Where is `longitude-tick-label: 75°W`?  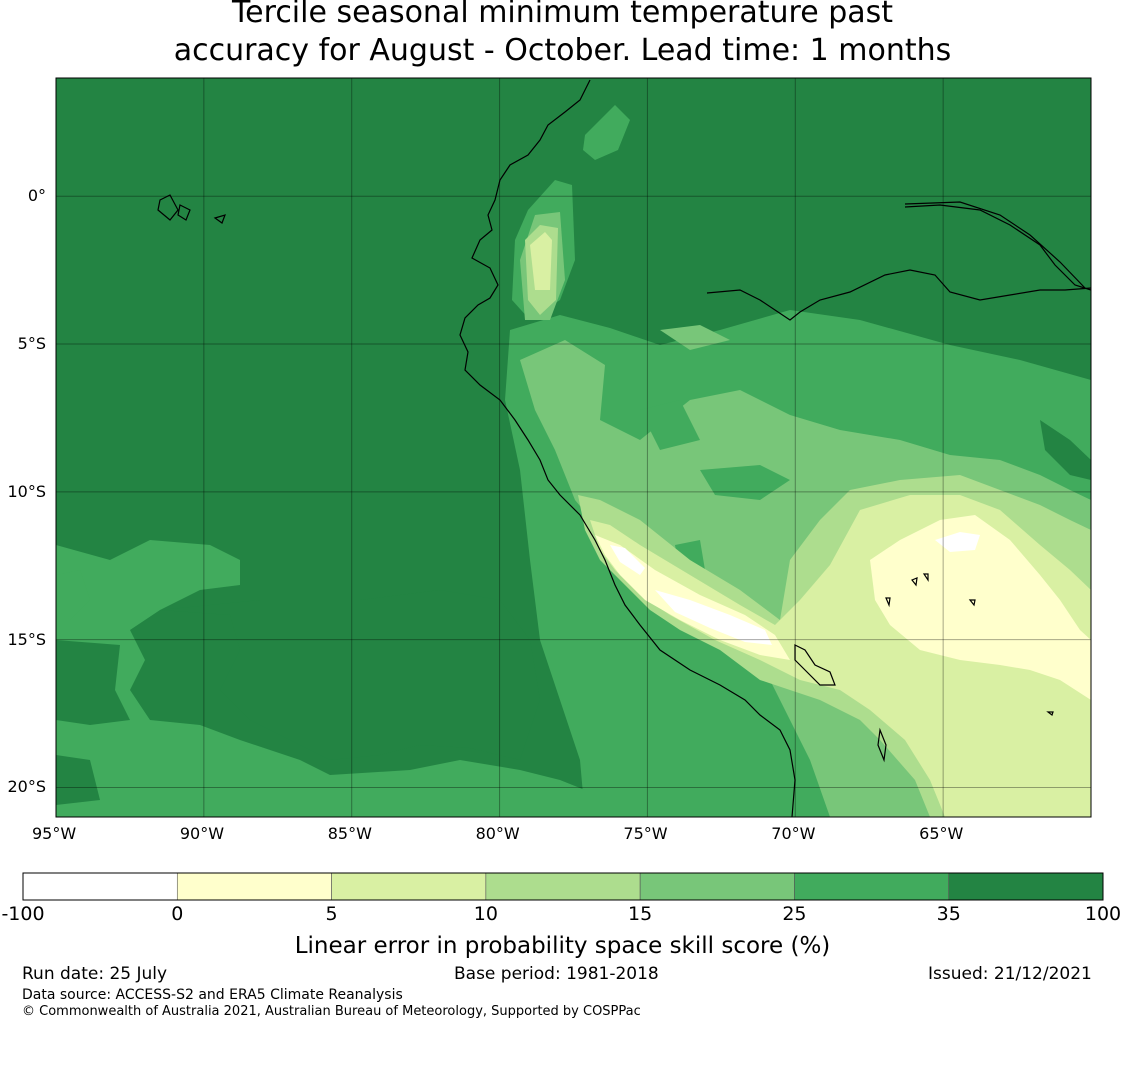
longitude-tick-label: 75°W is located at coordinates (645, 833).